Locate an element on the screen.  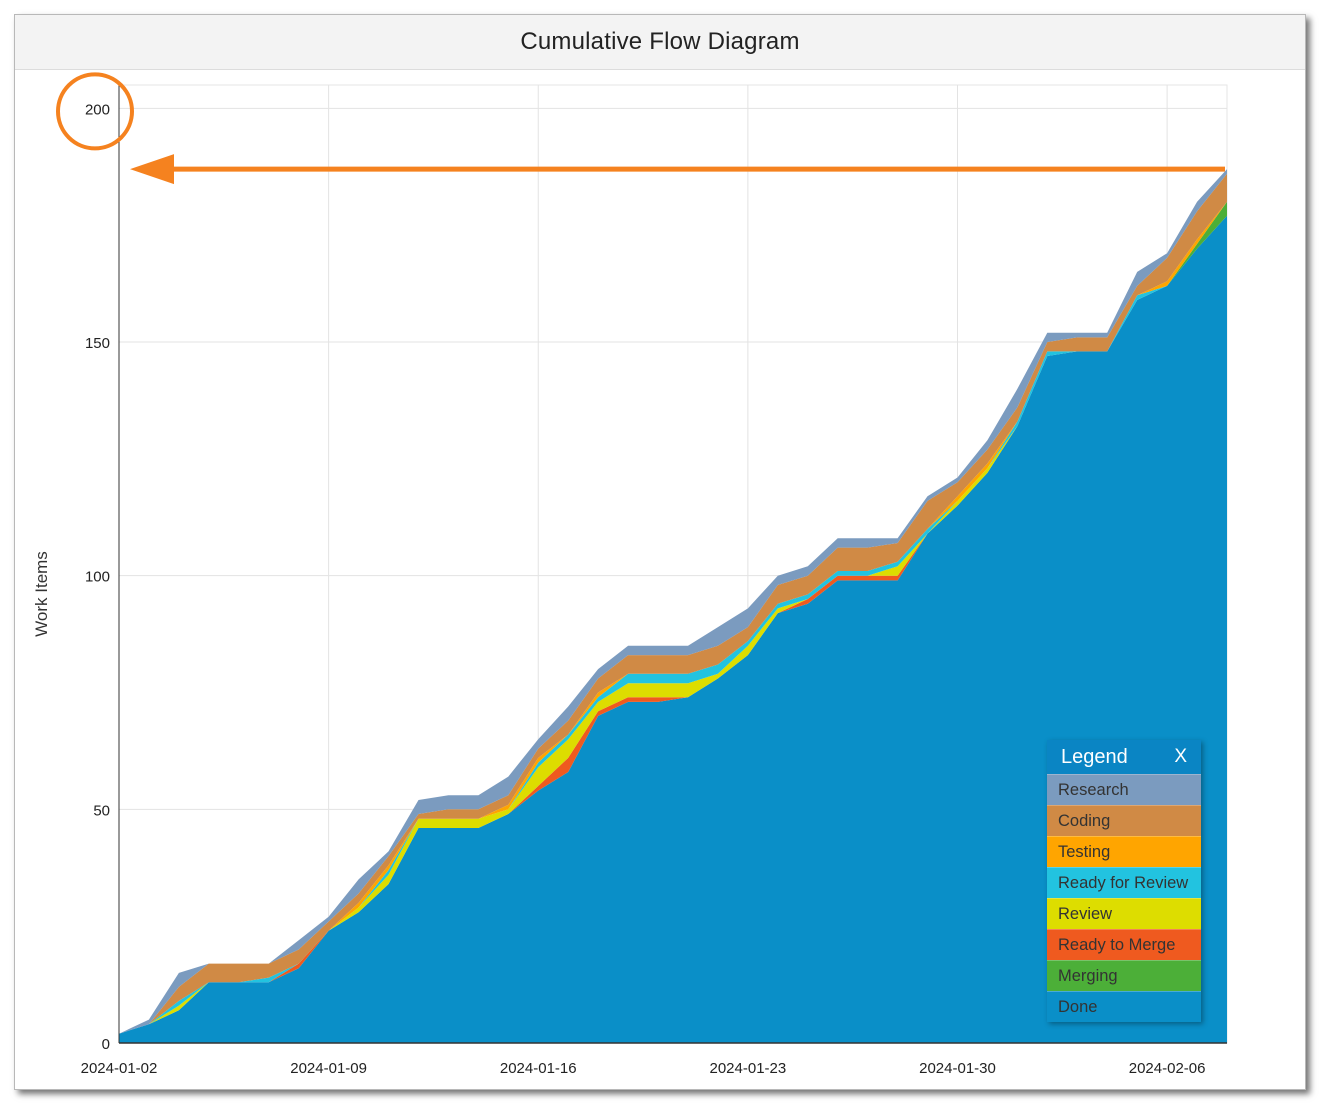
y-tick-label: 50 is located at coordinates (101, 810).